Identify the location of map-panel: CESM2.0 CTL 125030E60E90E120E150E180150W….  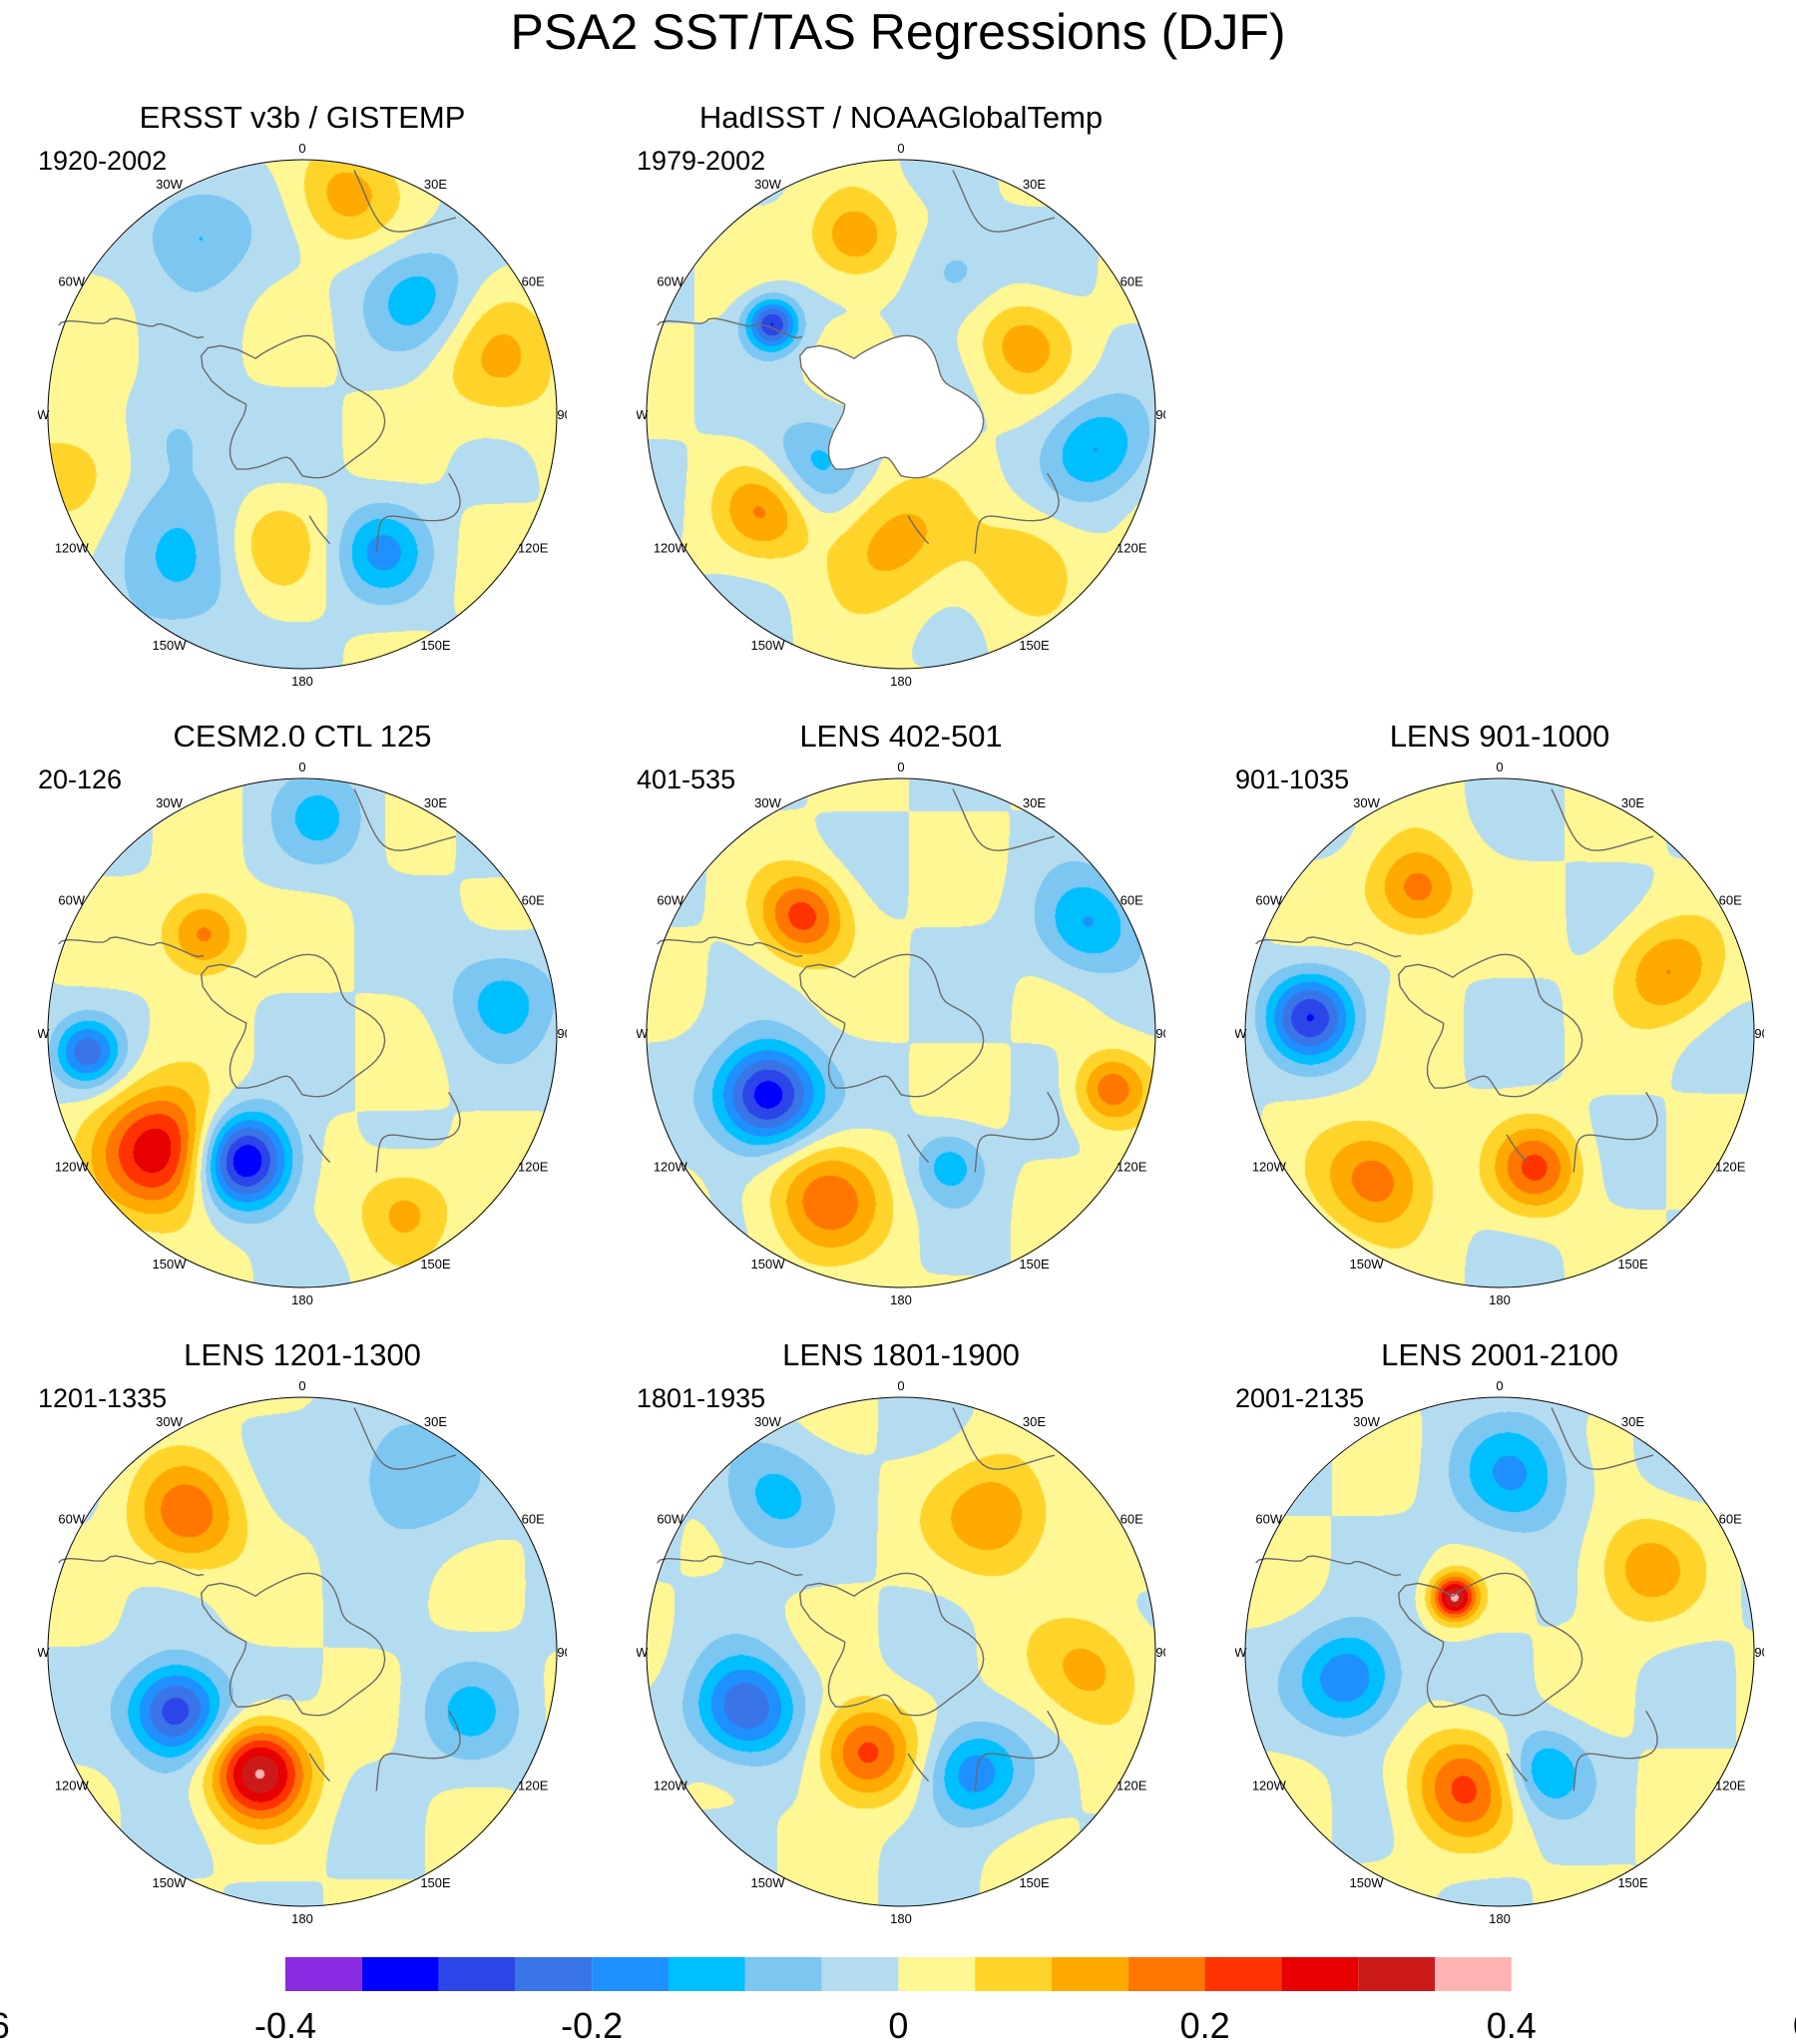
(302, 1016).